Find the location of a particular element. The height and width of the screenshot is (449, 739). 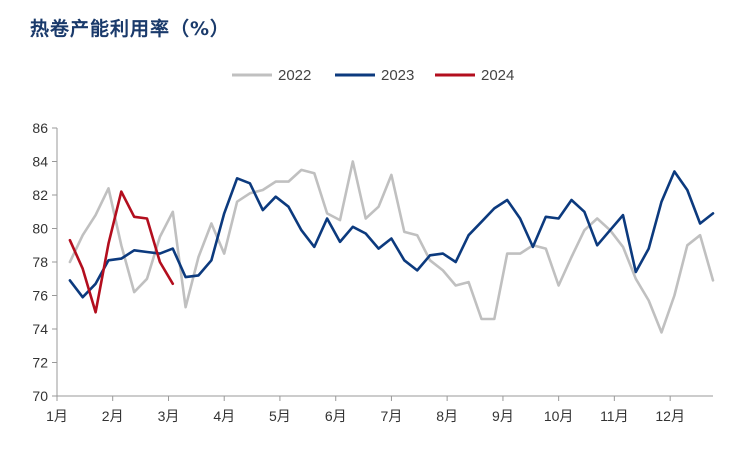

series-line-2024 is located at coordinates (121, 252).